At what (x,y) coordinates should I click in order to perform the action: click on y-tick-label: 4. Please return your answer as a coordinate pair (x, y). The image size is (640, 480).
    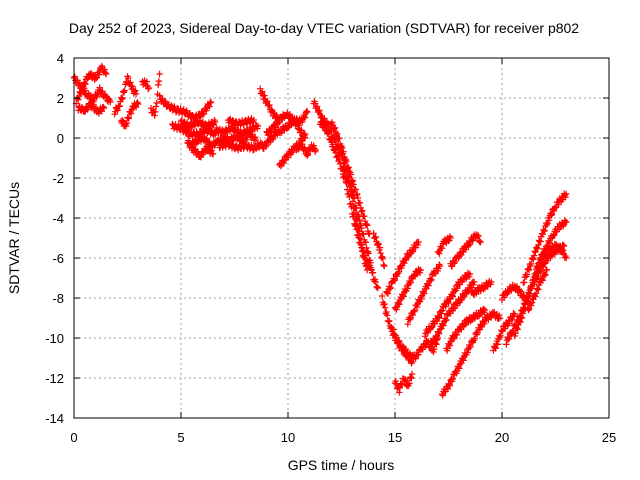
    Looking at the image, I should click on (60, 58).